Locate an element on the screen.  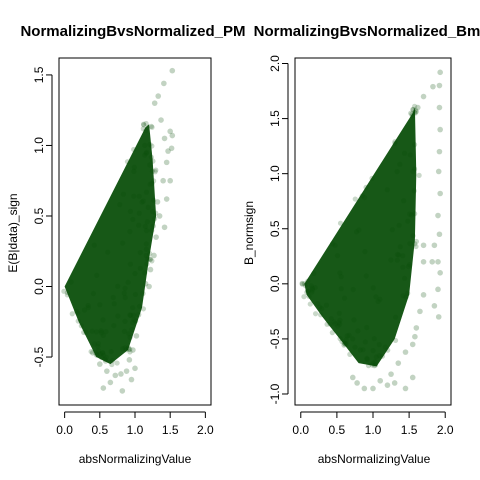
chart-title: NormalizingBvsNormalized_PM is located at coordinates (132, 31).